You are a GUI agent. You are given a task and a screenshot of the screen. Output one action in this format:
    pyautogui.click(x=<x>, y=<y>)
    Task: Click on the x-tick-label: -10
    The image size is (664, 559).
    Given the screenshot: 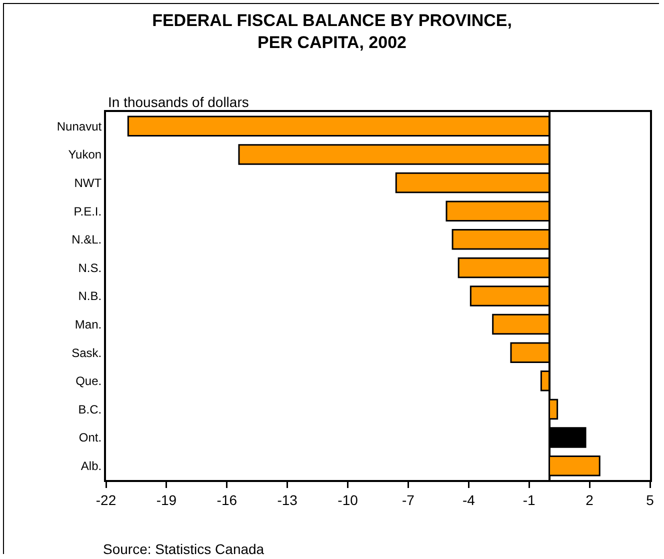 What is the action you would take?
    pyautogui.click(x=348, y=500)
    